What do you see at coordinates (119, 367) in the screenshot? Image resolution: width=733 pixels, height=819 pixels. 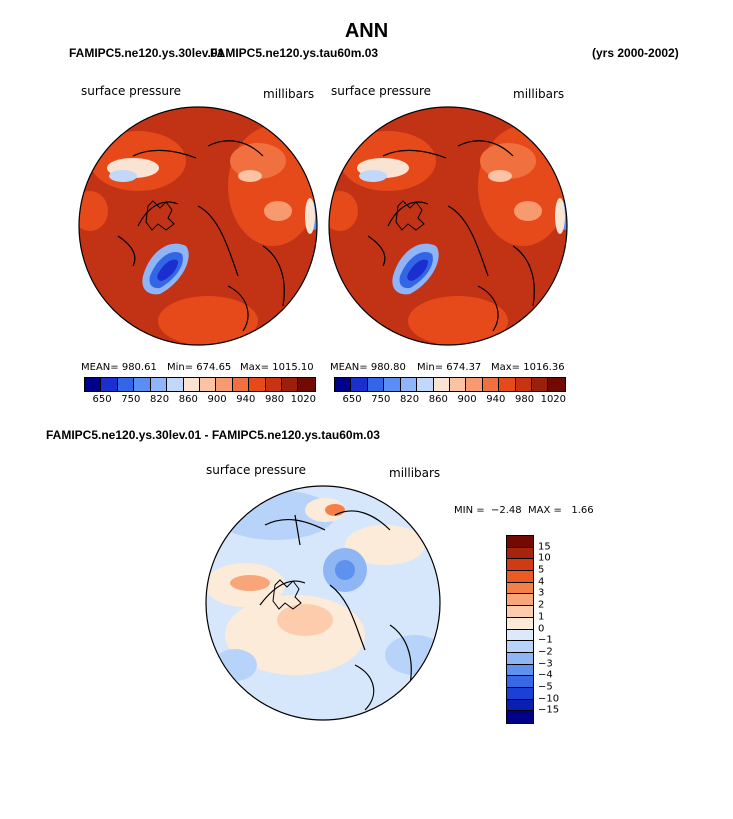 I see `panel1-mean: MEAN= 980.61` at bounding box center [119, 367].